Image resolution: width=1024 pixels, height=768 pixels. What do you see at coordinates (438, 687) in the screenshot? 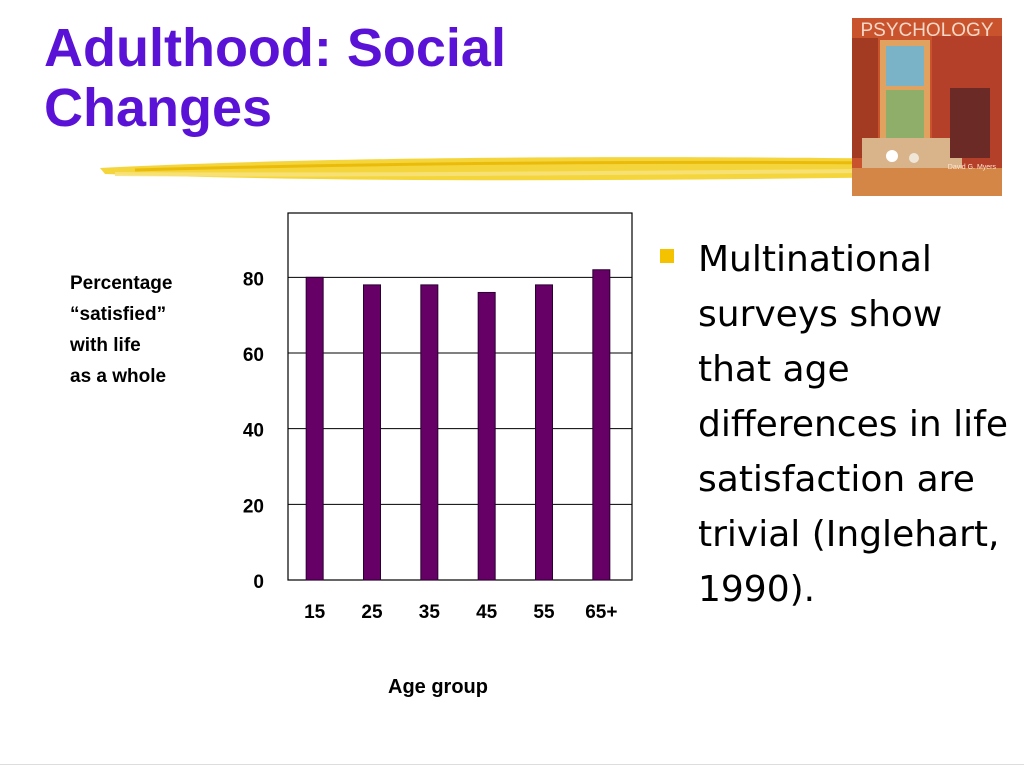
I see `chart-x-axis-label: Age group` at bounding box center [438, 687].